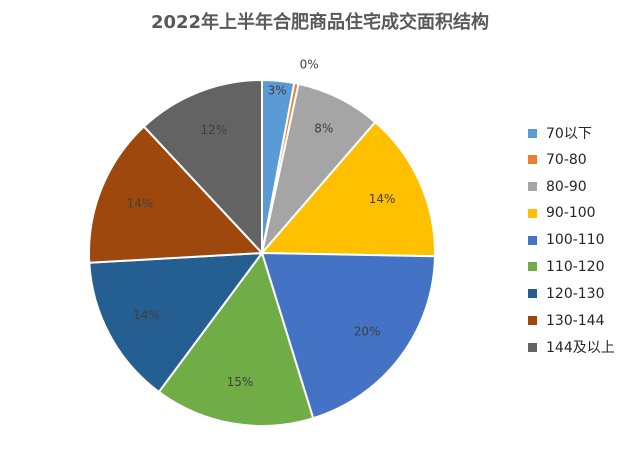  I want to click on data-label-80-90: 8%, so click(323, 129).